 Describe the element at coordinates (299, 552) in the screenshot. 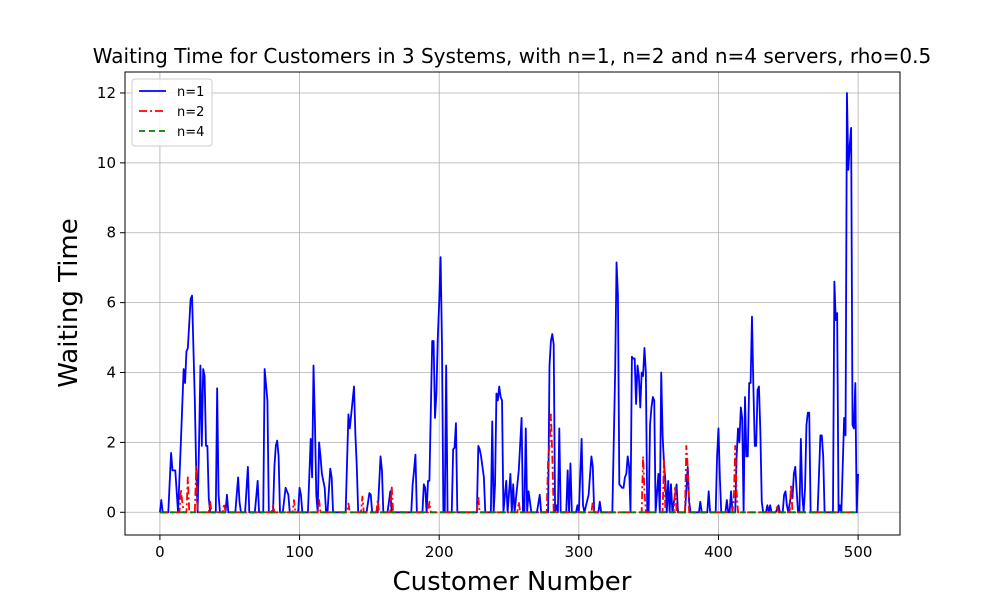

I see `x-tick-label: 100` at that location.